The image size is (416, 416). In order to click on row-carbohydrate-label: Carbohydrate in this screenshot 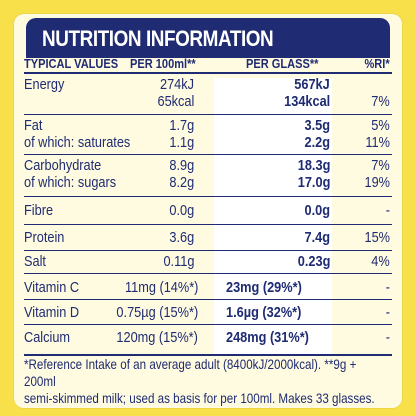, I will do `click(63, 165)`.